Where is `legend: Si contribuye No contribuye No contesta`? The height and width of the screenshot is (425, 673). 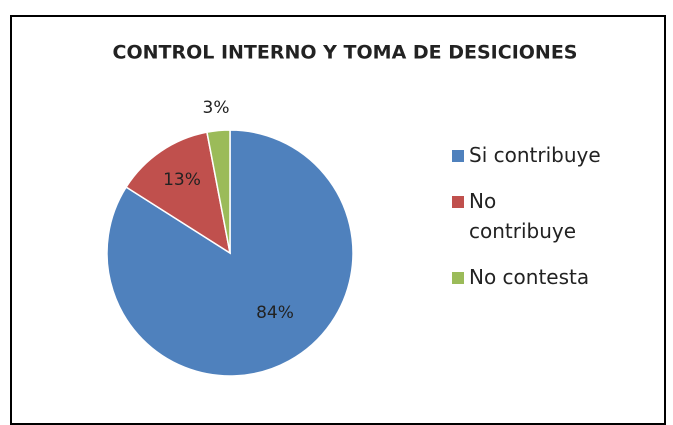 legend: Si contribuye No contribuye No contesta is located at coordinates (527, 224).